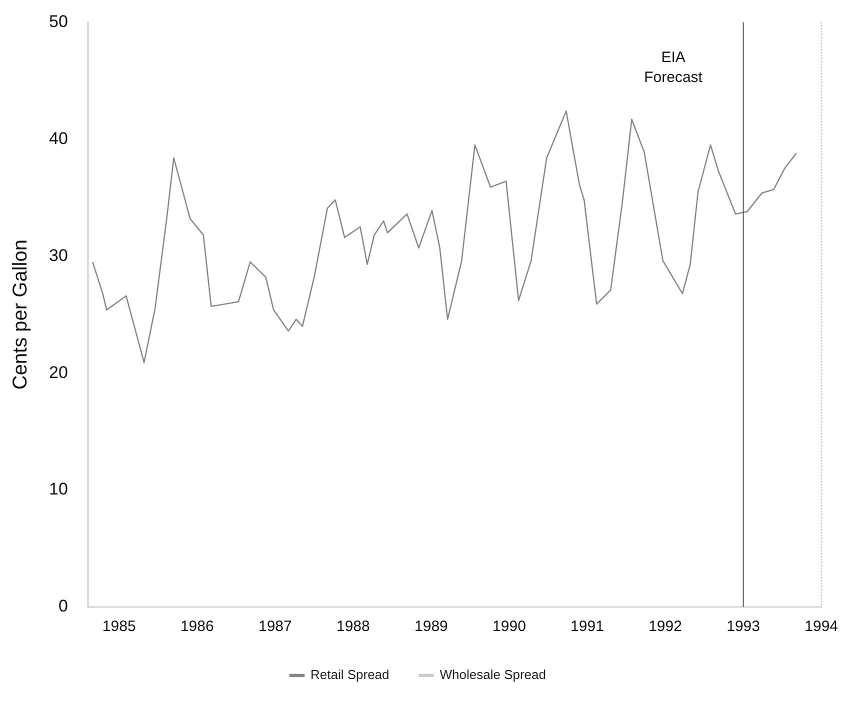 The image size is (841, 702). I want to click on legend-label: Retail Spread, so click(350, 674).